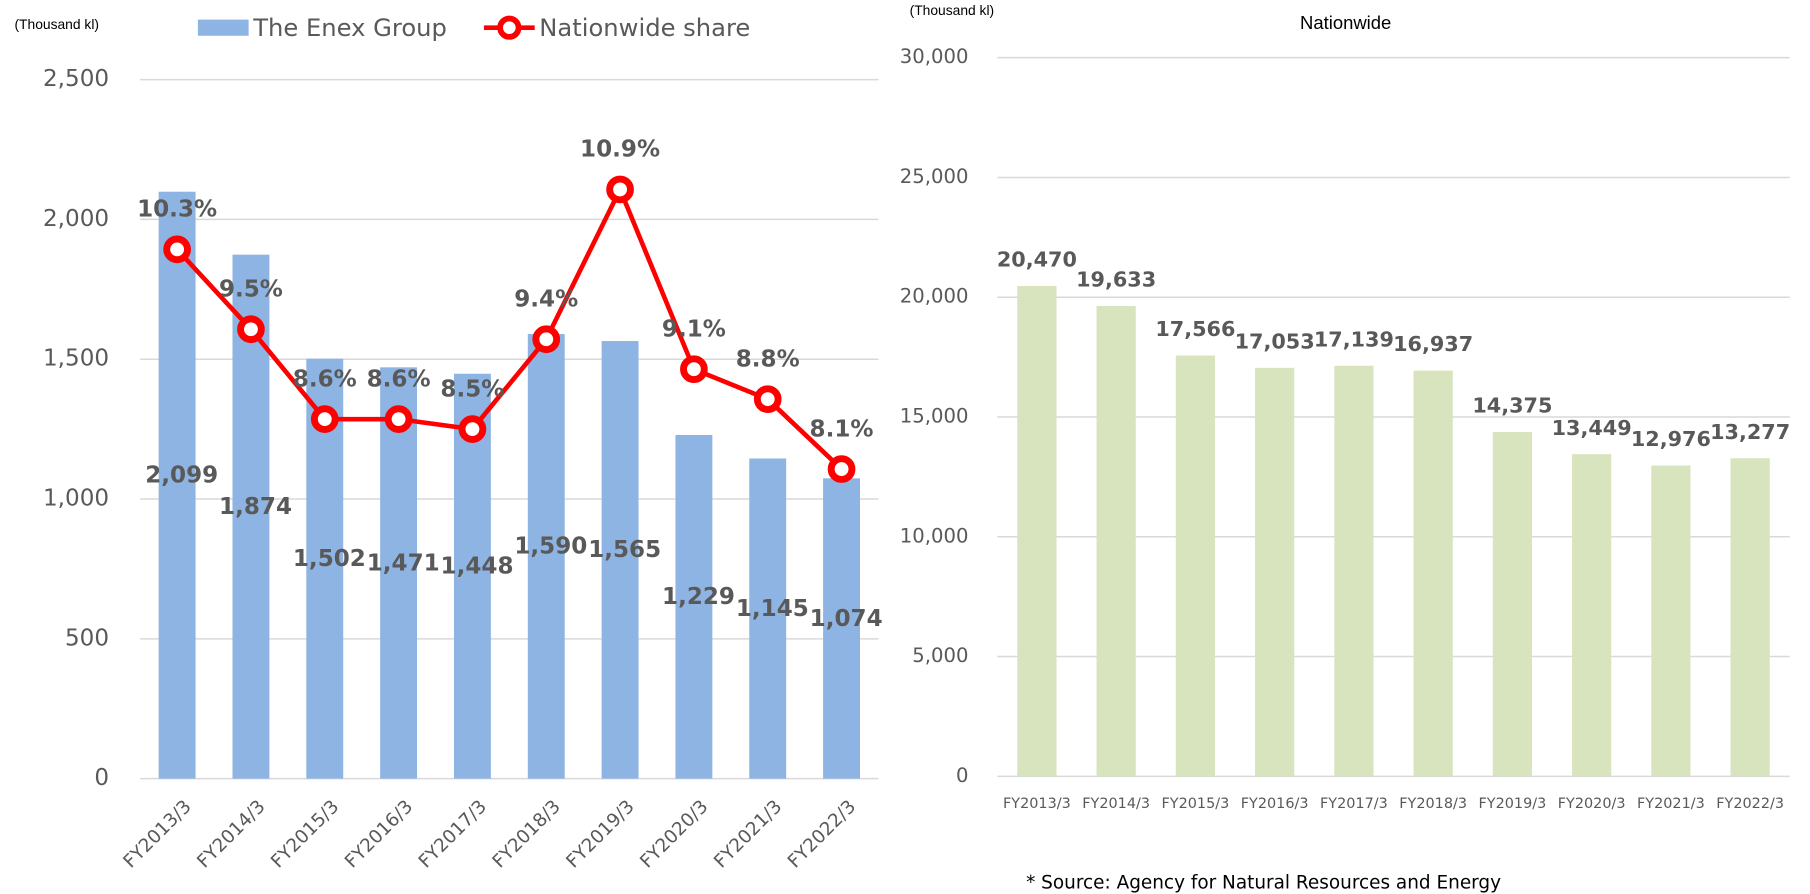 The height and width of the screenshot is (894, 1810). I want to click on data-label: 1,145, so click(772, 609).